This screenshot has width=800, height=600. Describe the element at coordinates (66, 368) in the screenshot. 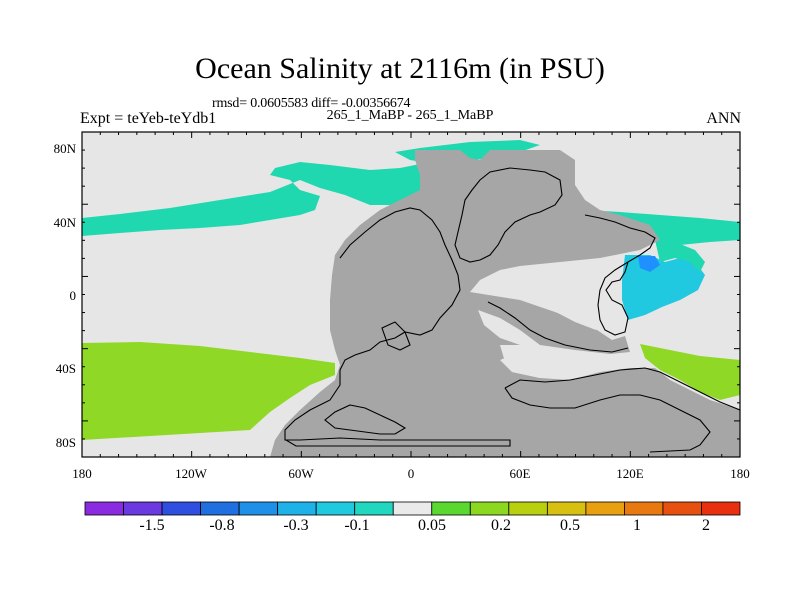

I see `lat-tick-label: 40S` at that location.